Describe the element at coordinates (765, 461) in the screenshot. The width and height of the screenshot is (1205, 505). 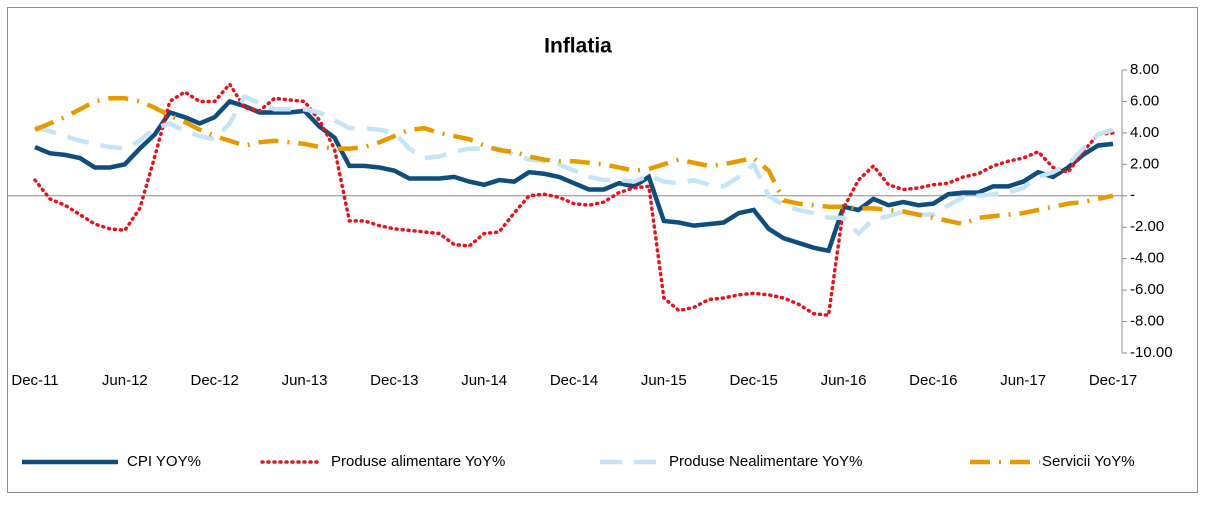
I see `legend-label: Produse Nealimentare YoY%` at that location.